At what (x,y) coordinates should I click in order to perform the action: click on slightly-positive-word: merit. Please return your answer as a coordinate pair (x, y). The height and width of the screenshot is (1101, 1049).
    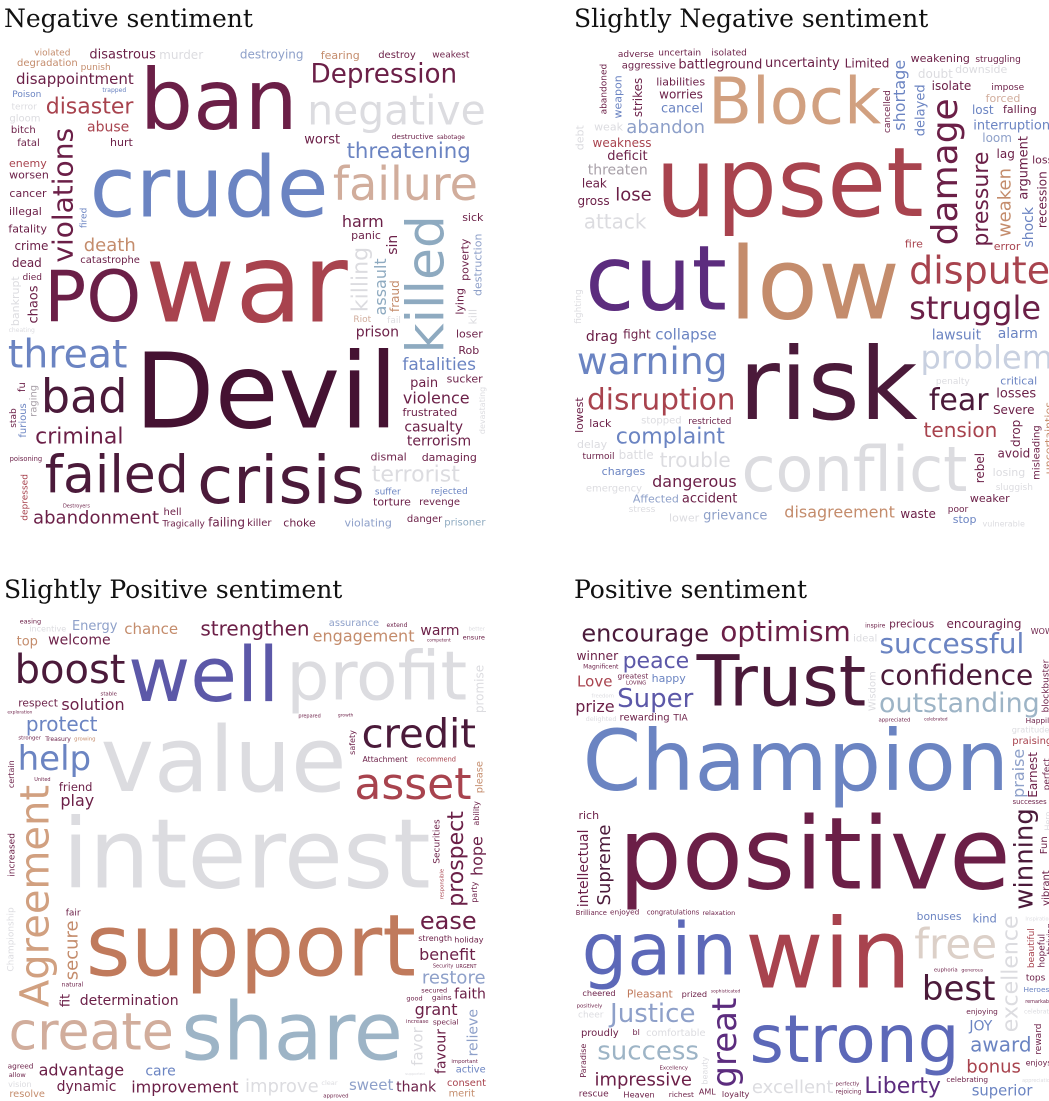
    Looking at the image, I should click on (462, 1093).